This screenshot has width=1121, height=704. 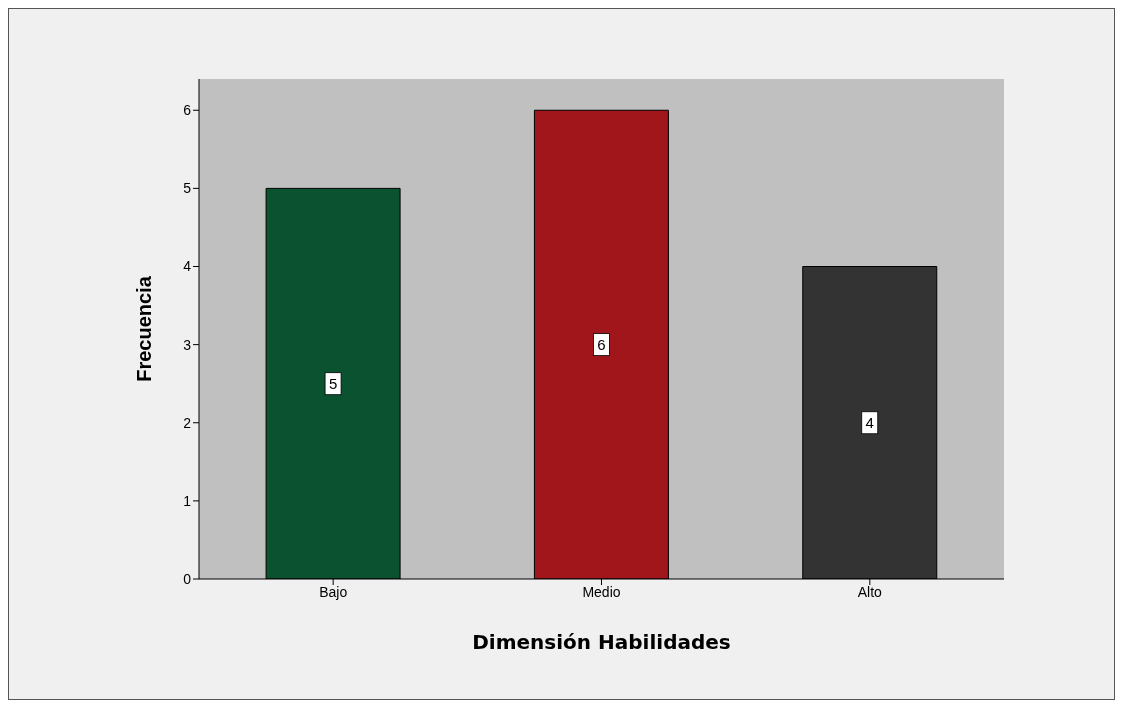 I want to click on y-tick-label: 4, so click(x=187, y=266).